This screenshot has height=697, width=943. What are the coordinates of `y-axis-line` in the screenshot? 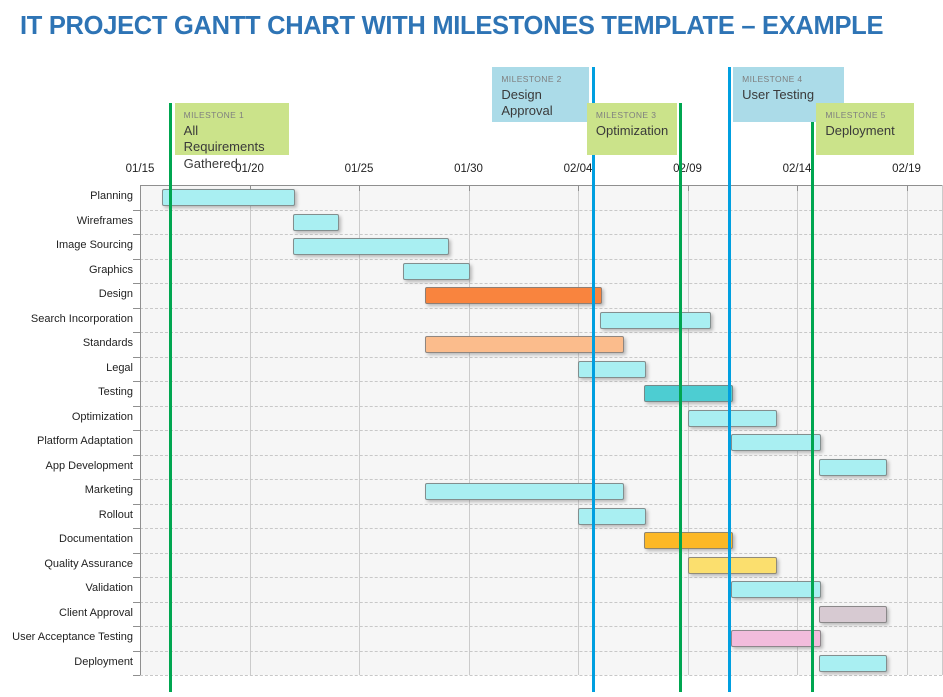 It's located at (140, 430).